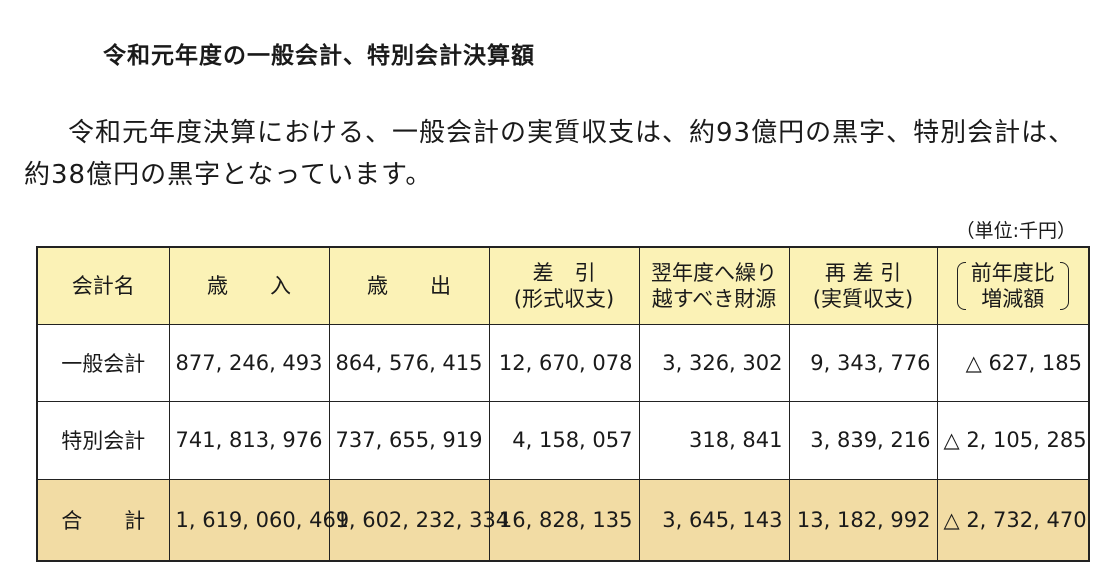  I want to click on header-text: 前年度比, so click(1012, 273).